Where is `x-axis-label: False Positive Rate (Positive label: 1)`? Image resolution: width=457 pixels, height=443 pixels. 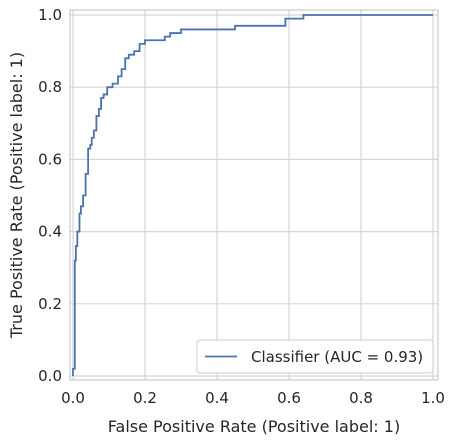 x-axis-label: False Positive Rate (Positive label: 1) is located at coordinates (254, 426).